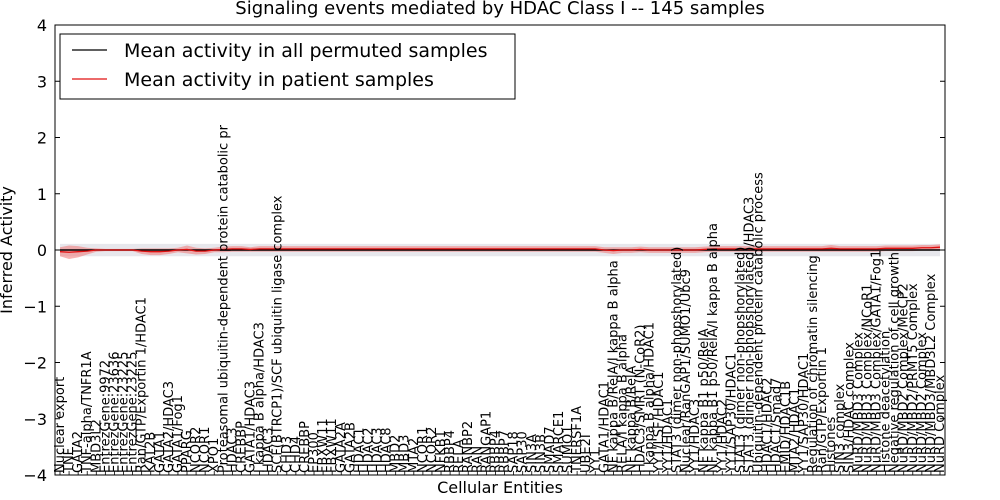 This screenshot has height=500, width=1000. Describe the element at coordinates (42, 25) in the screenshot. I see `y-tick-label: 4` at that location.